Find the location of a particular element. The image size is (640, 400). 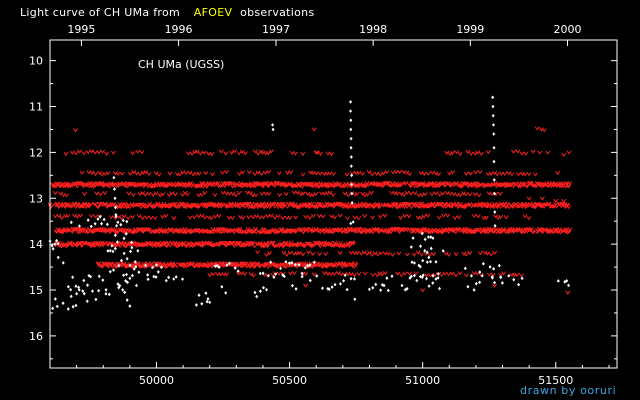

top-tick-label: 1996 is located at coordinates (179, 29).